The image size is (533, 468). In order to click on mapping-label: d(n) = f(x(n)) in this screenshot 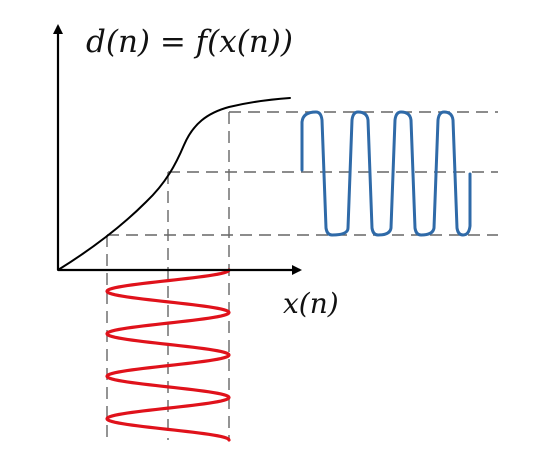, I will do `click(189, 42)`.